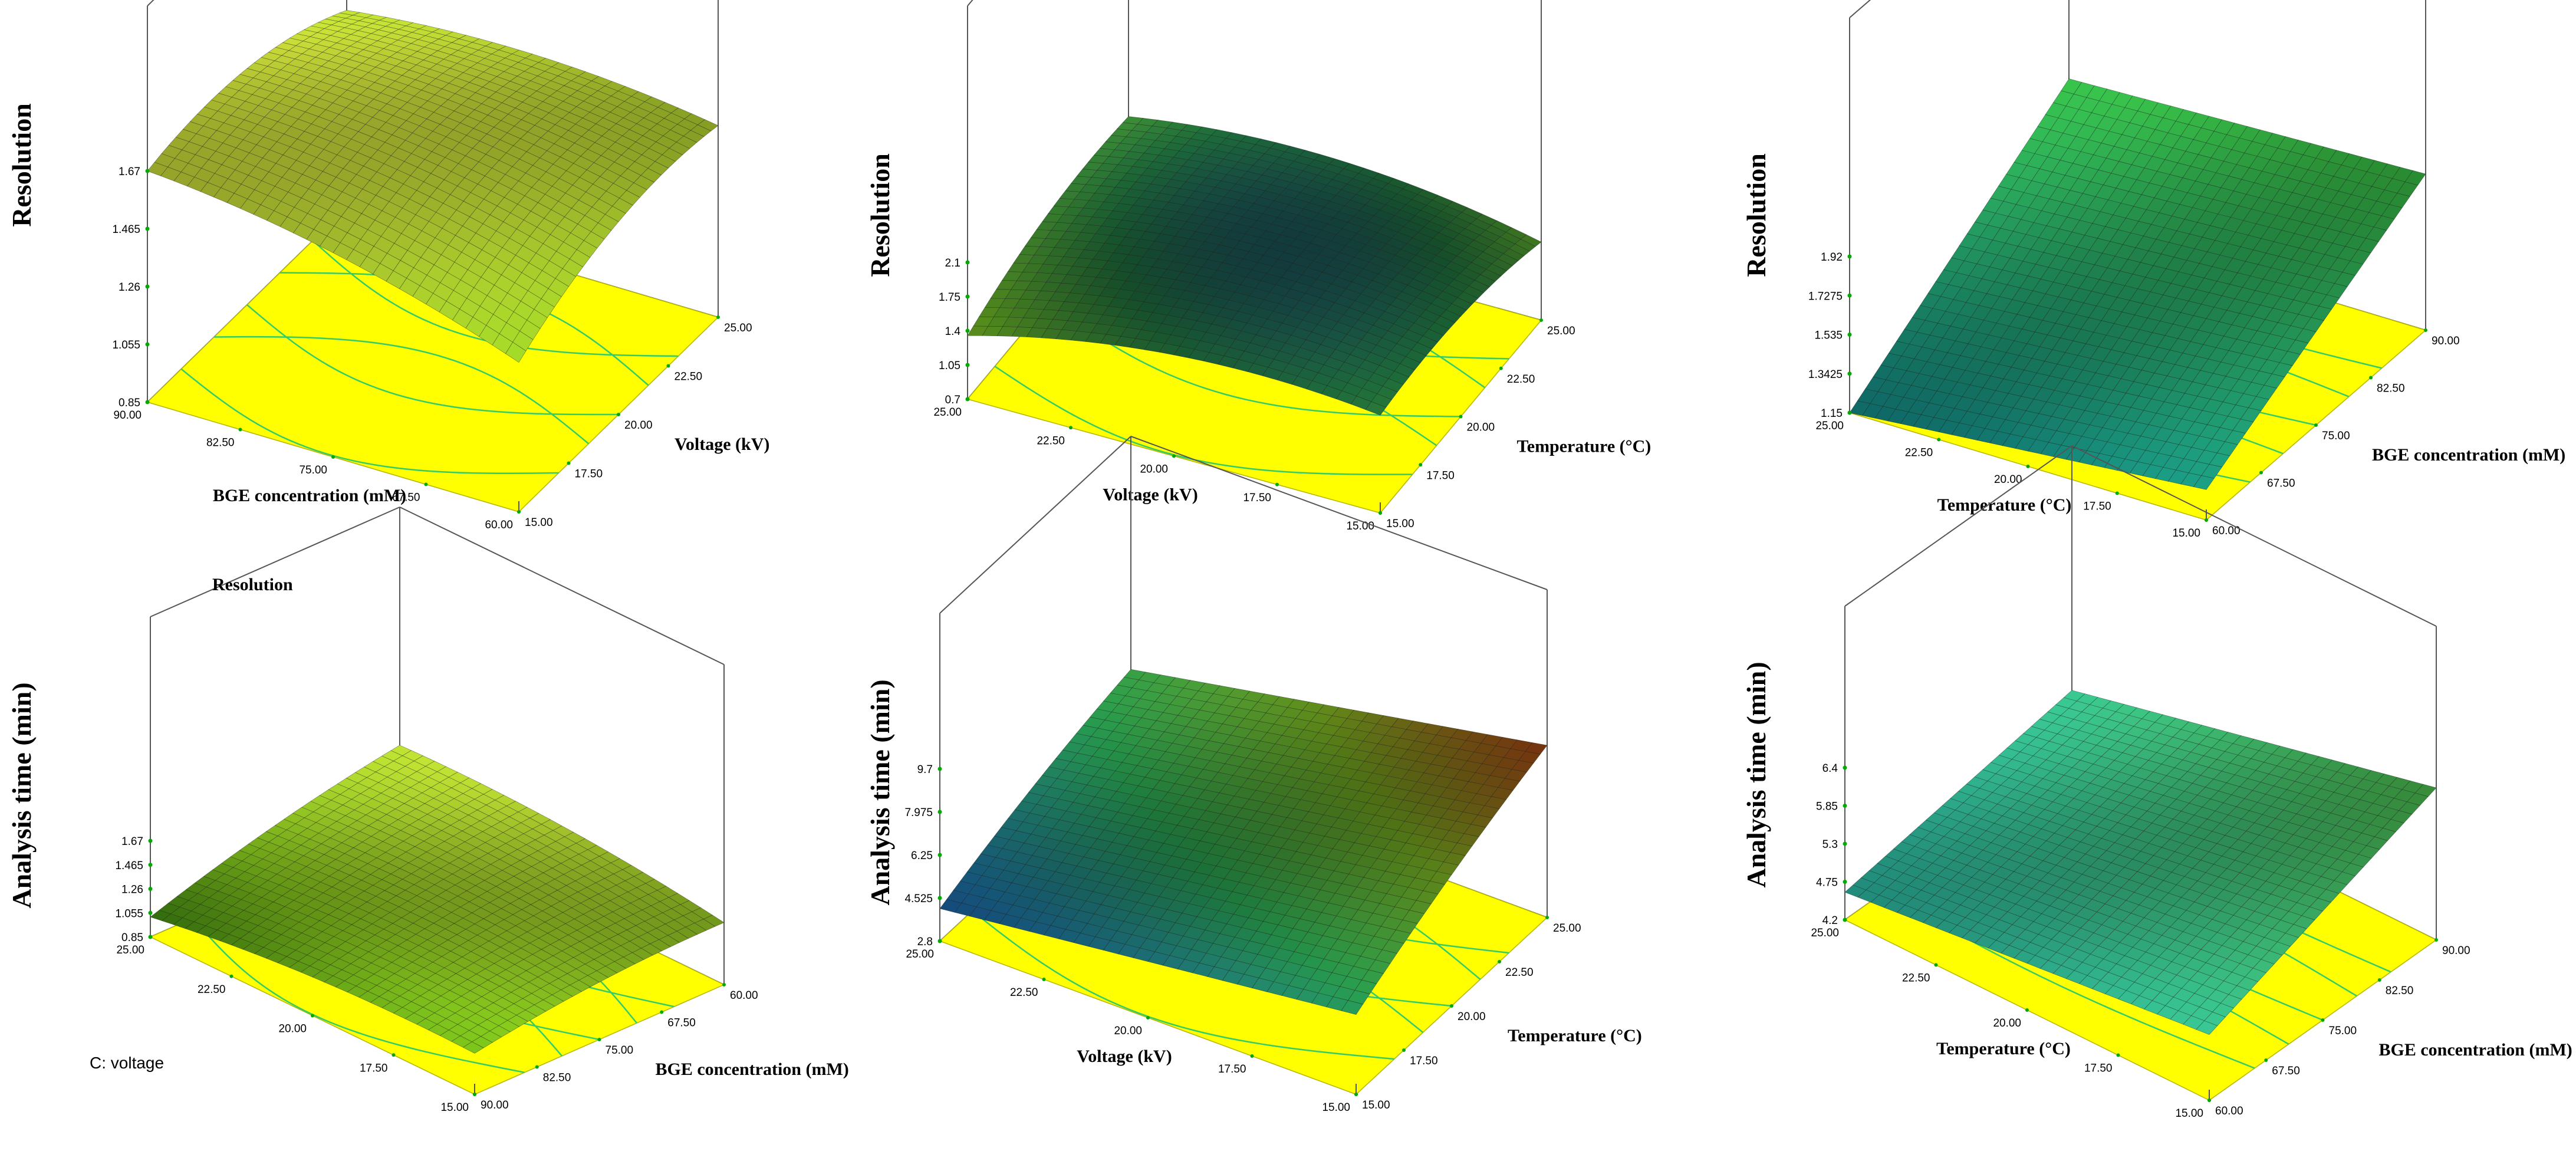  I want to click on z-tick-label: 7.975, so click(919, 813).